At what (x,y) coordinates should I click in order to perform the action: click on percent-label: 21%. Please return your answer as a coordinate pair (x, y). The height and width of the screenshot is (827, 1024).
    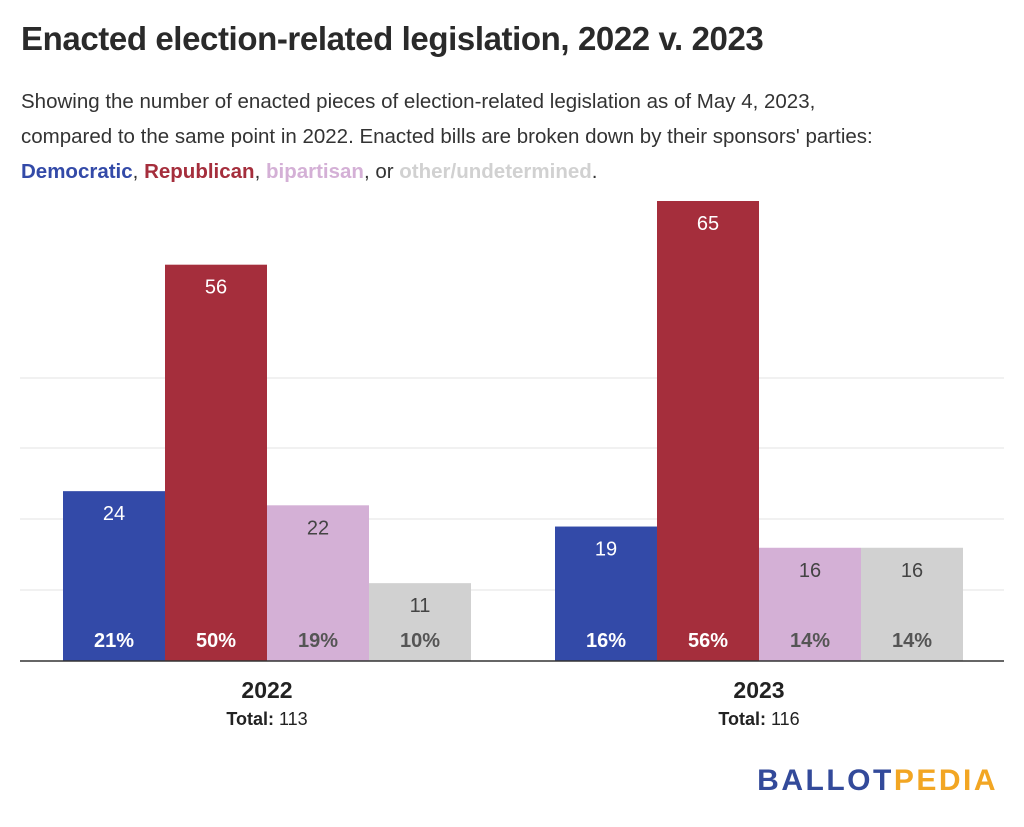
    Looking at the image, I should click on (114, 641).